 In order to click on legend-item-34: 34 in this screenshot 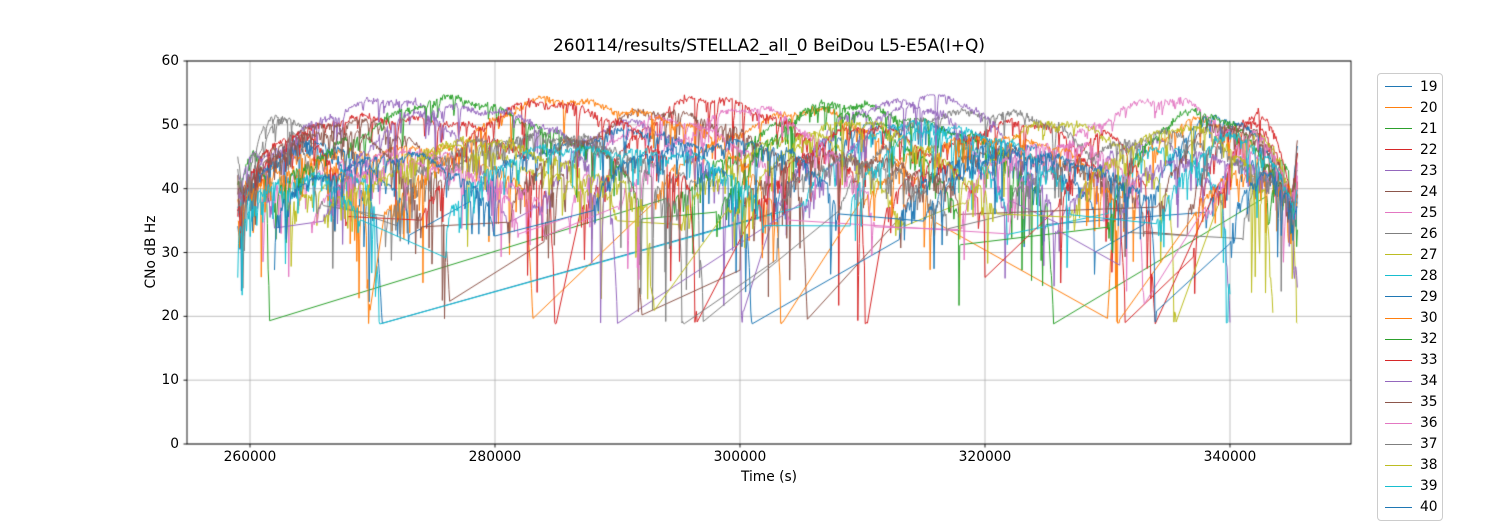, I will do `click(1413, 381)`.